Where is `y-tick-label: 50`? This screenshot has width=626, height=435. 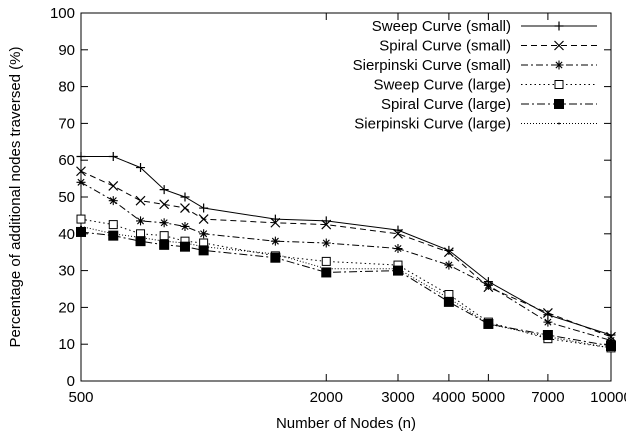 y-tick-label: 50 is located at coordinates (66, 197).